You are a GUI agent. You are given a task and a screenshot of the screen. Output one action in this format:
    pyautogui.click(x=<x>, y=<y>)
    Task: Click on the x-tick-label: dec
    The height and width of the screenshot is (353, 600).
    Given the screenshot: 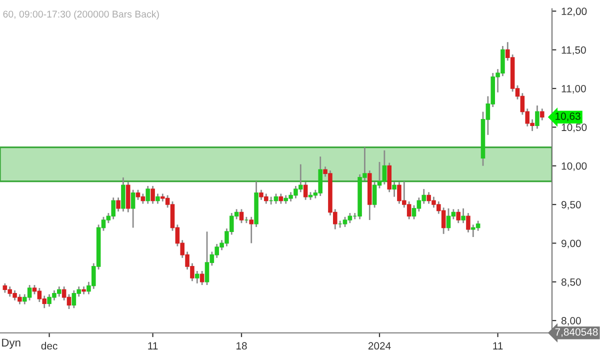 What is the action you would take?
    pyautogui.click(x=49, y=346)
    